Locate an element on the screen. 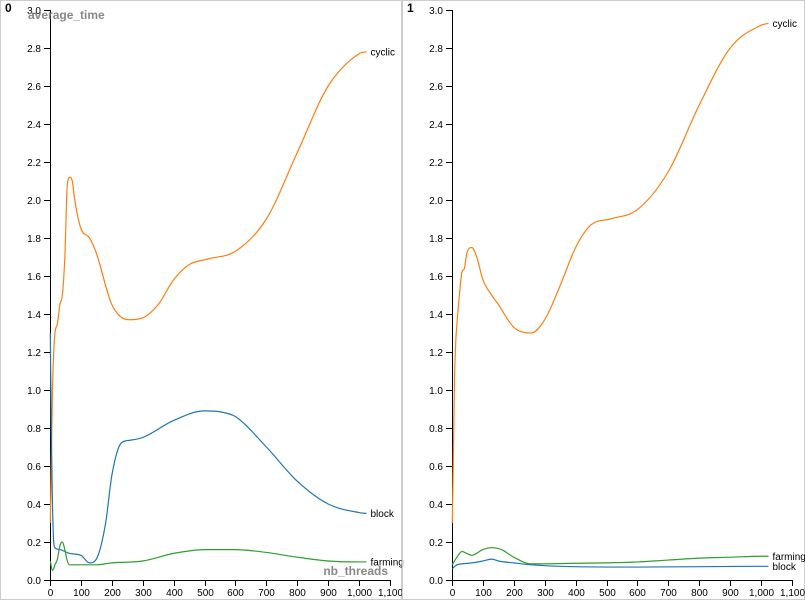 The height and width of the screenshot is (600, 805). panel-label: 1 is located at coordinates (410, 8).